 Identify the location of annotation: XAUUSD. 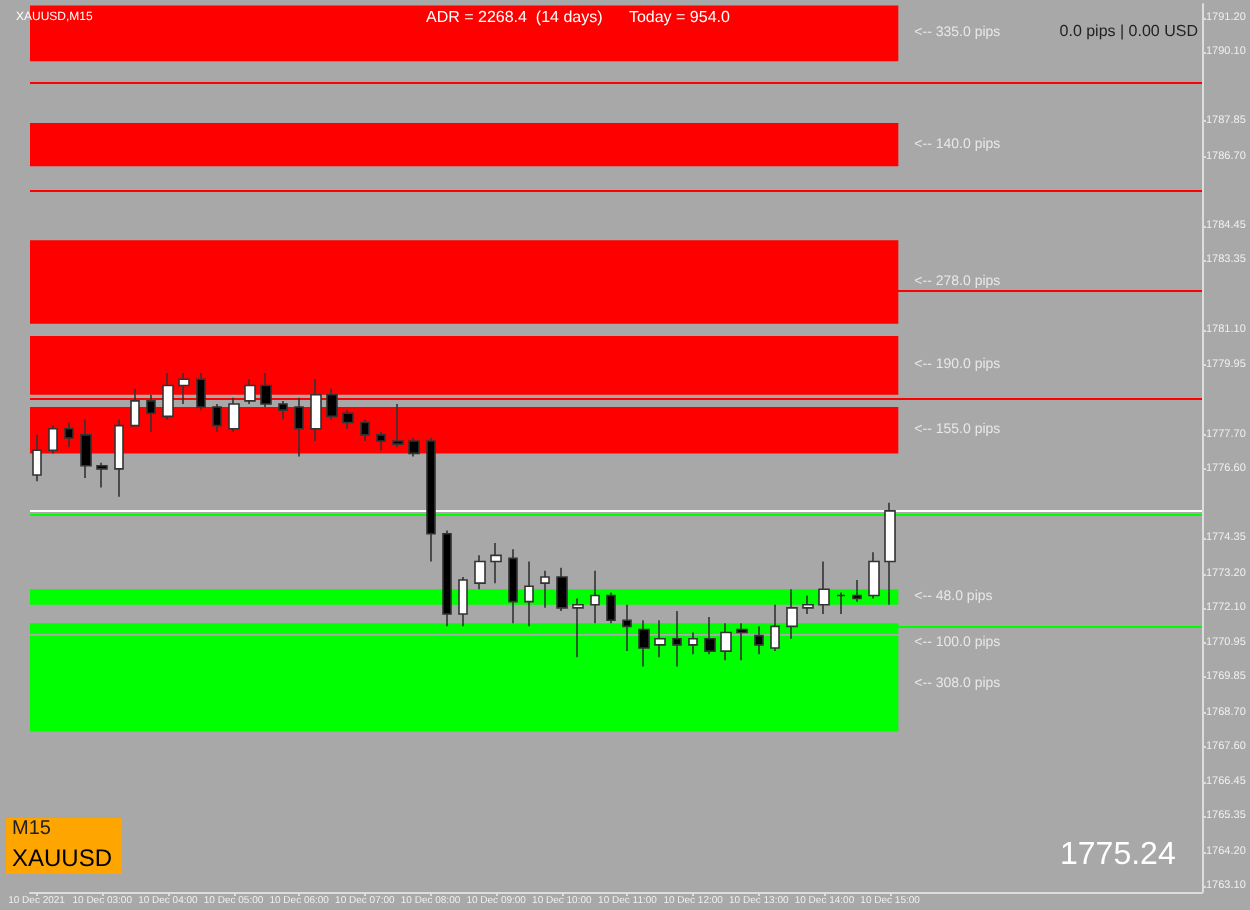
(62, 858).